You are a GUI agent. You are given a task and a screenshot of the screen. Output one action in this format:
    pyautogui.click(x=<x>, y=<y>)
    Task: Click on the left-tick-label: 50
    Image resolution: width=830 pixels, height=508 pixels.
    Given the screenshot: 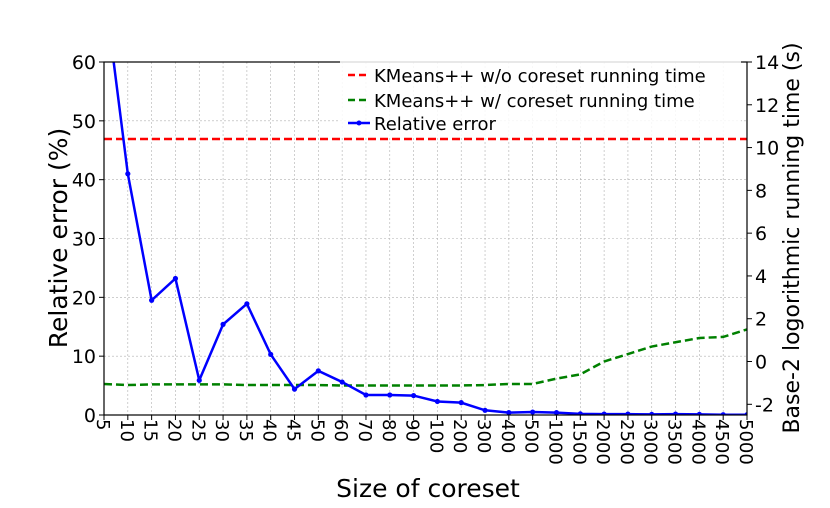 What is the action you would take?
    pyautogui.click(x=84, y=122)
    